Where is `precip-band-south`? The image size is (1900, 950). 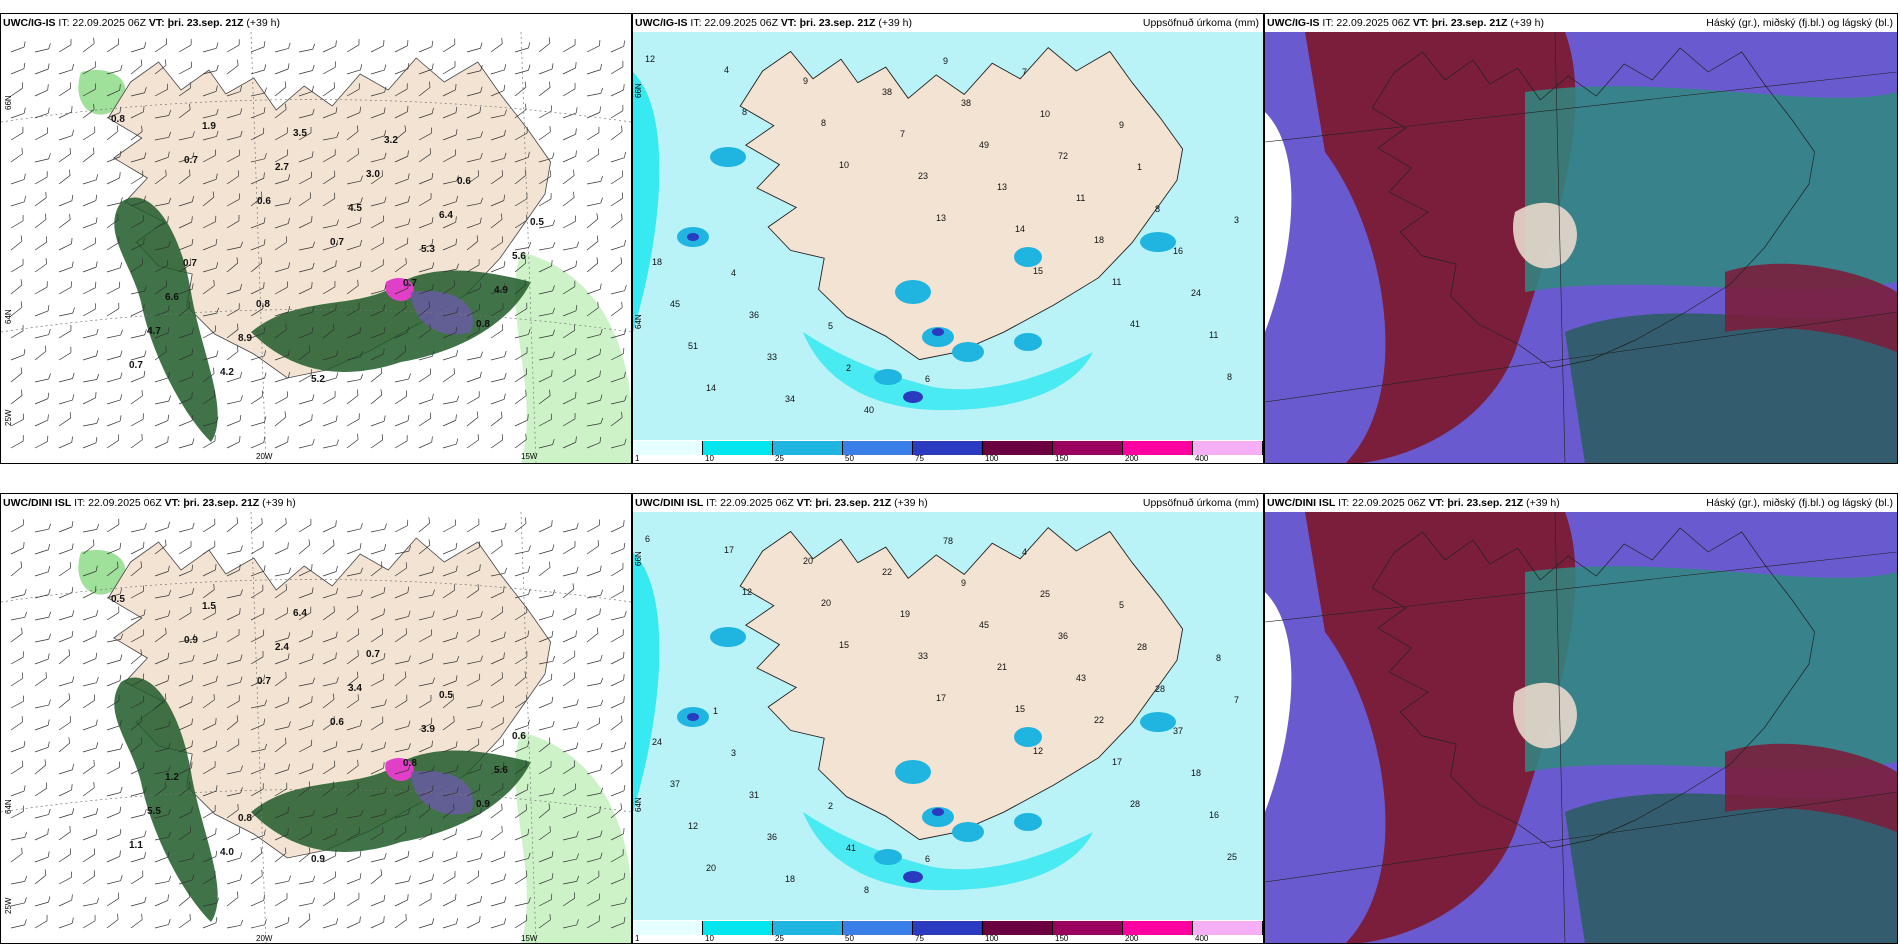
precip-band-south is located at coordinates (391, 801).